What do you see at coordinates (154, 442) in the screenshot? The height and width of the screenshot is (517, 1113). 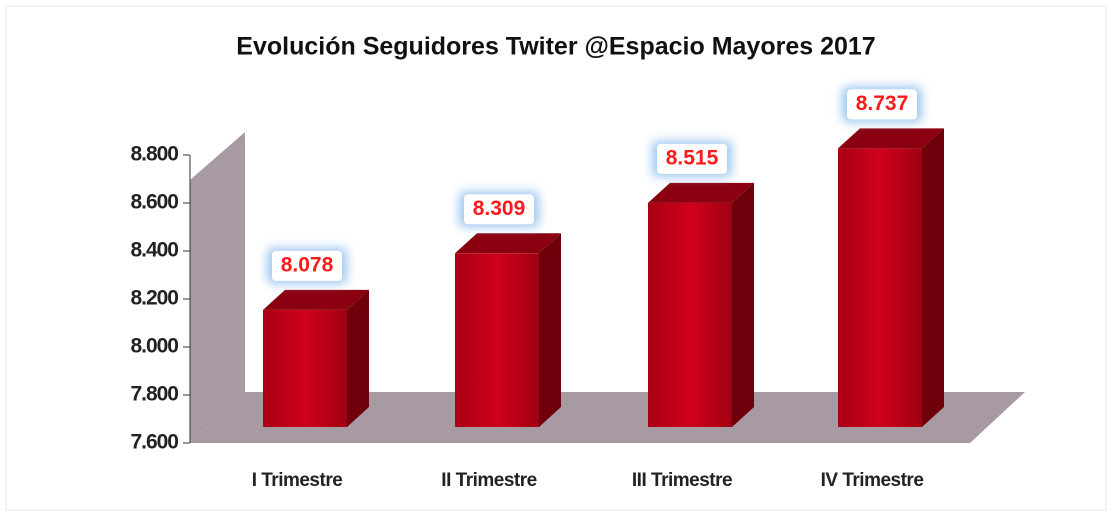 I see `y-tick-label: 7.600` at bounding box center [154, 442].